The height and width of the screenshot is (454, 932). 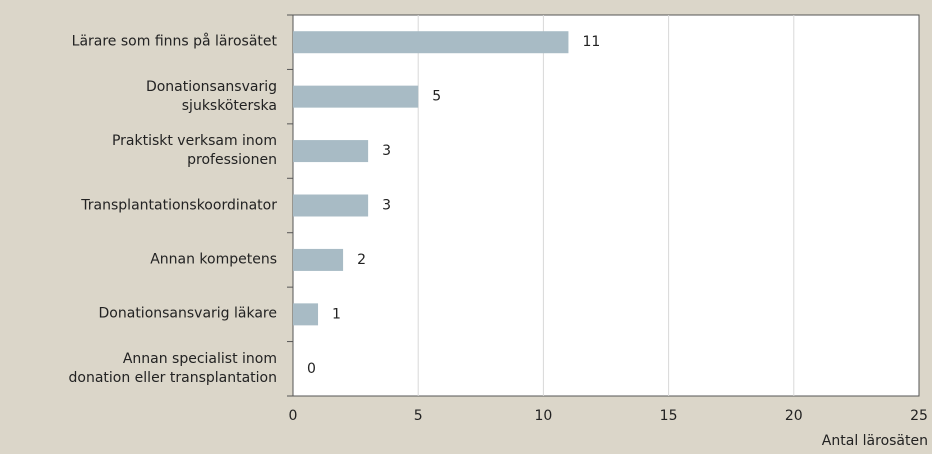 What do you see at coordinates (213, 259) in the screenshot?
I see `y-tick-label: Annan kompetens` at bounding box center [213, 259].